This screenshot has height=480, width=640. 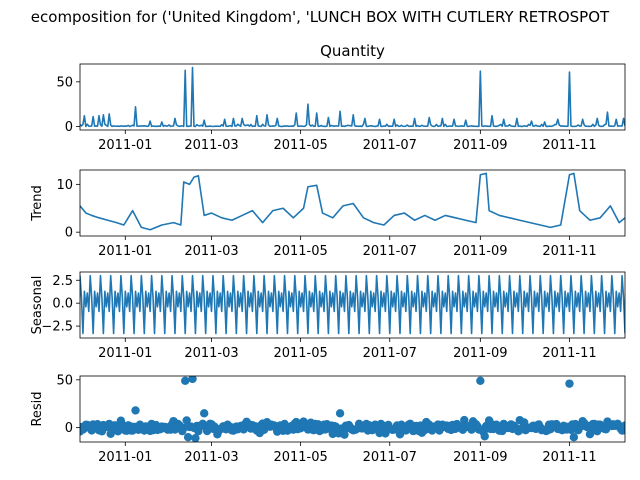 What do you see at coordinates (352, 51) in the screenshot?
I see `panel-title: Quantity` at bounding box center [352, 51].